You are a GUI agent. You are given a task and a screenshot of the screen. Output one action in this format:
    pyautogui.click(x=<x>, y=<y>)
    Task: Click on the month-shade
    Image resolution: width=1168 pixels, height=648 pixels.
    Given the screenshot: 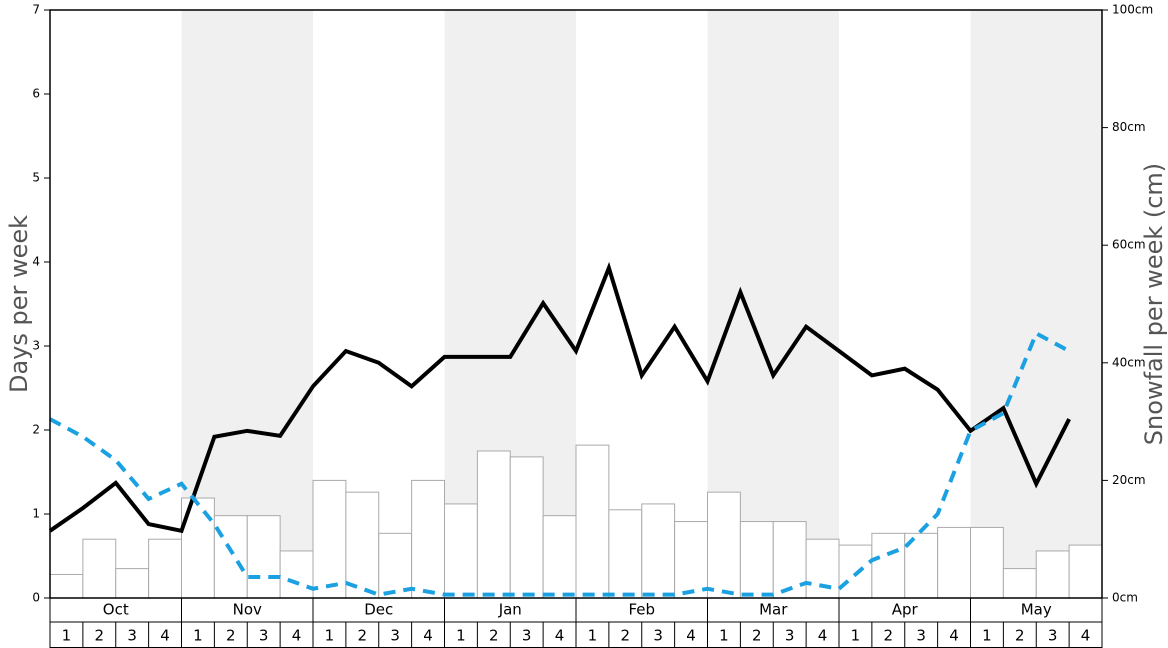 What is the action you would take?
    pyautogui.click(x=1036, y=304)
    